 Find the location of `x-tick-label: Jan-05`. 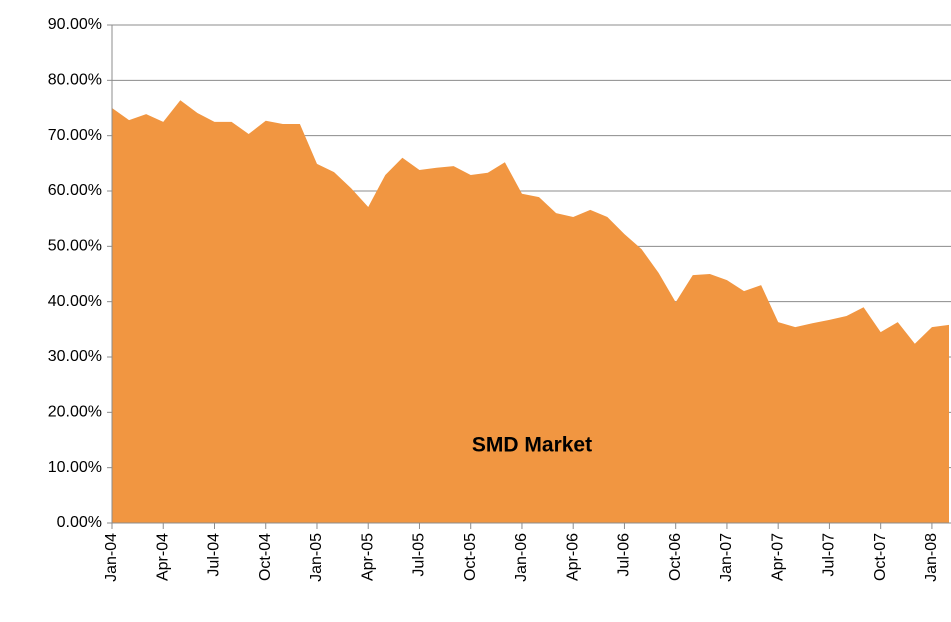

x-tick-label: Jan-05 is located at coordinates (316, 557).